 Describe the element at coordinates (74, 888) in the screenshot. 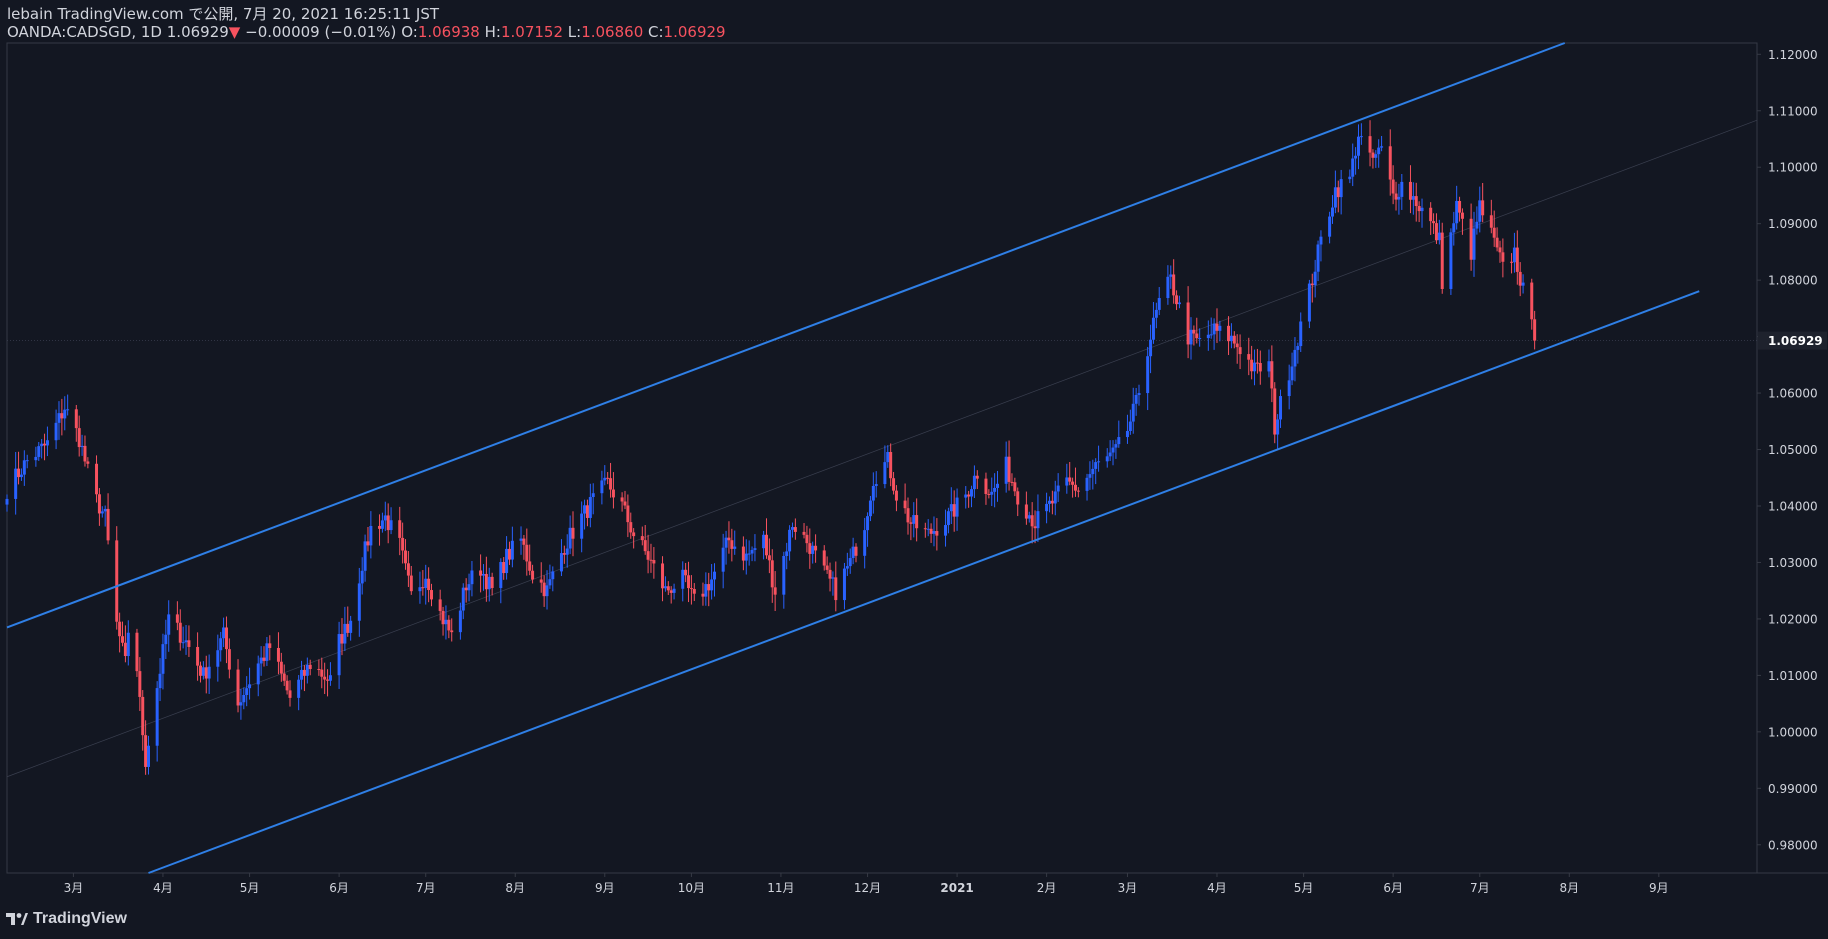

I see `time-tick-label: 3月` at that location.